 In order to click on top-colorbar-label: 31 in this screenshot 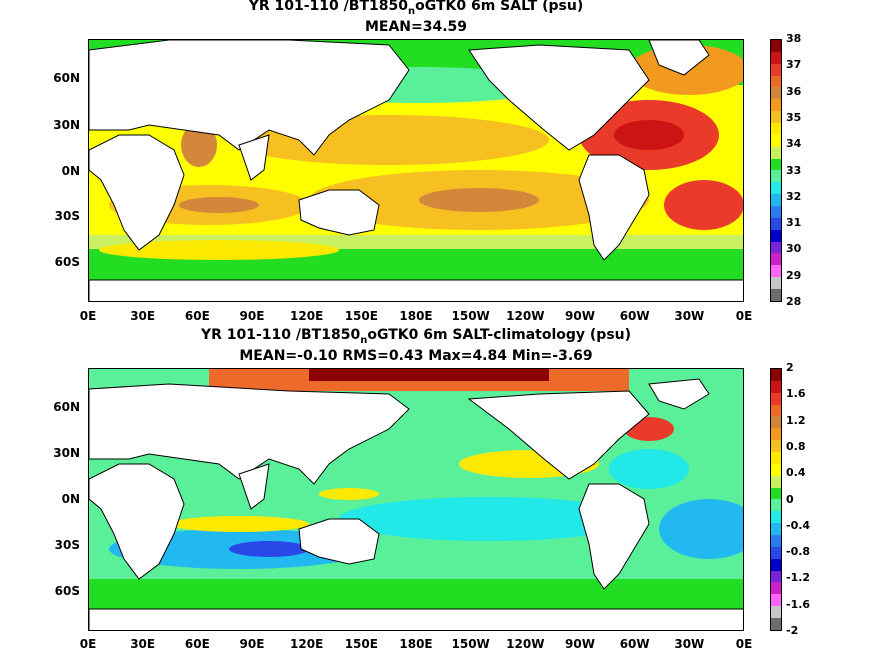, I will do `click(794, 223)`.